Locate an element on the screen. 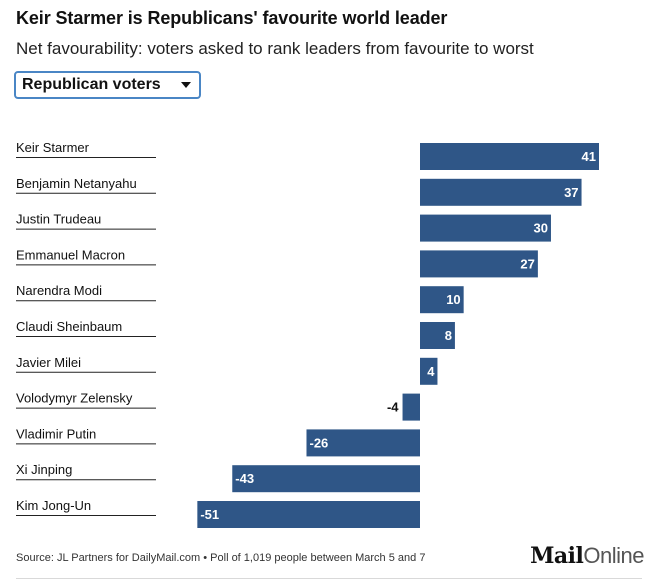  bar-row: Kim Jong-Un -51 is located at coordinates (218, 513).